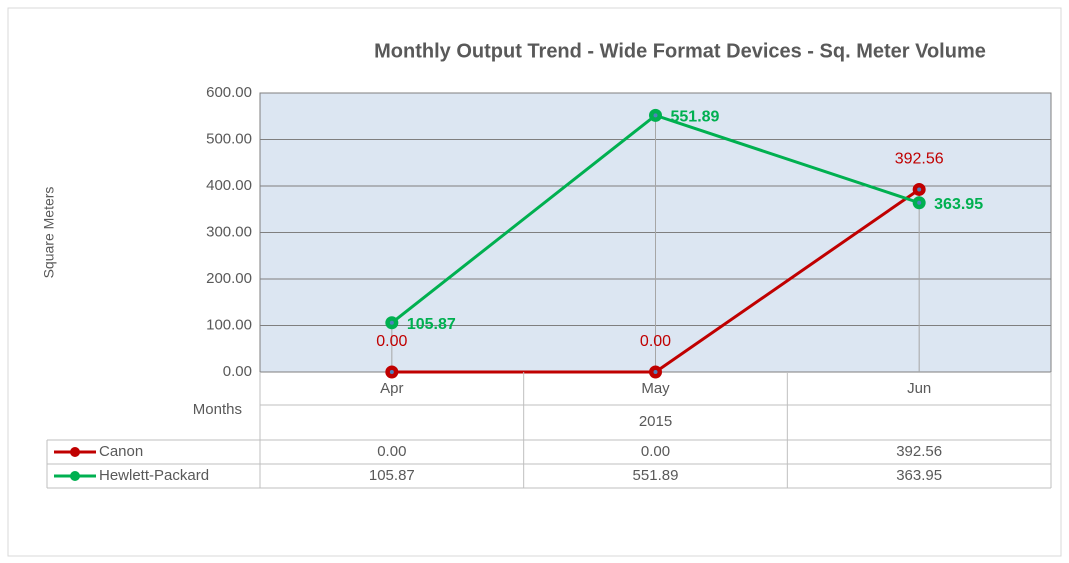  I want to click on legend-label: Hewlett-Packard, so click(154, 475).